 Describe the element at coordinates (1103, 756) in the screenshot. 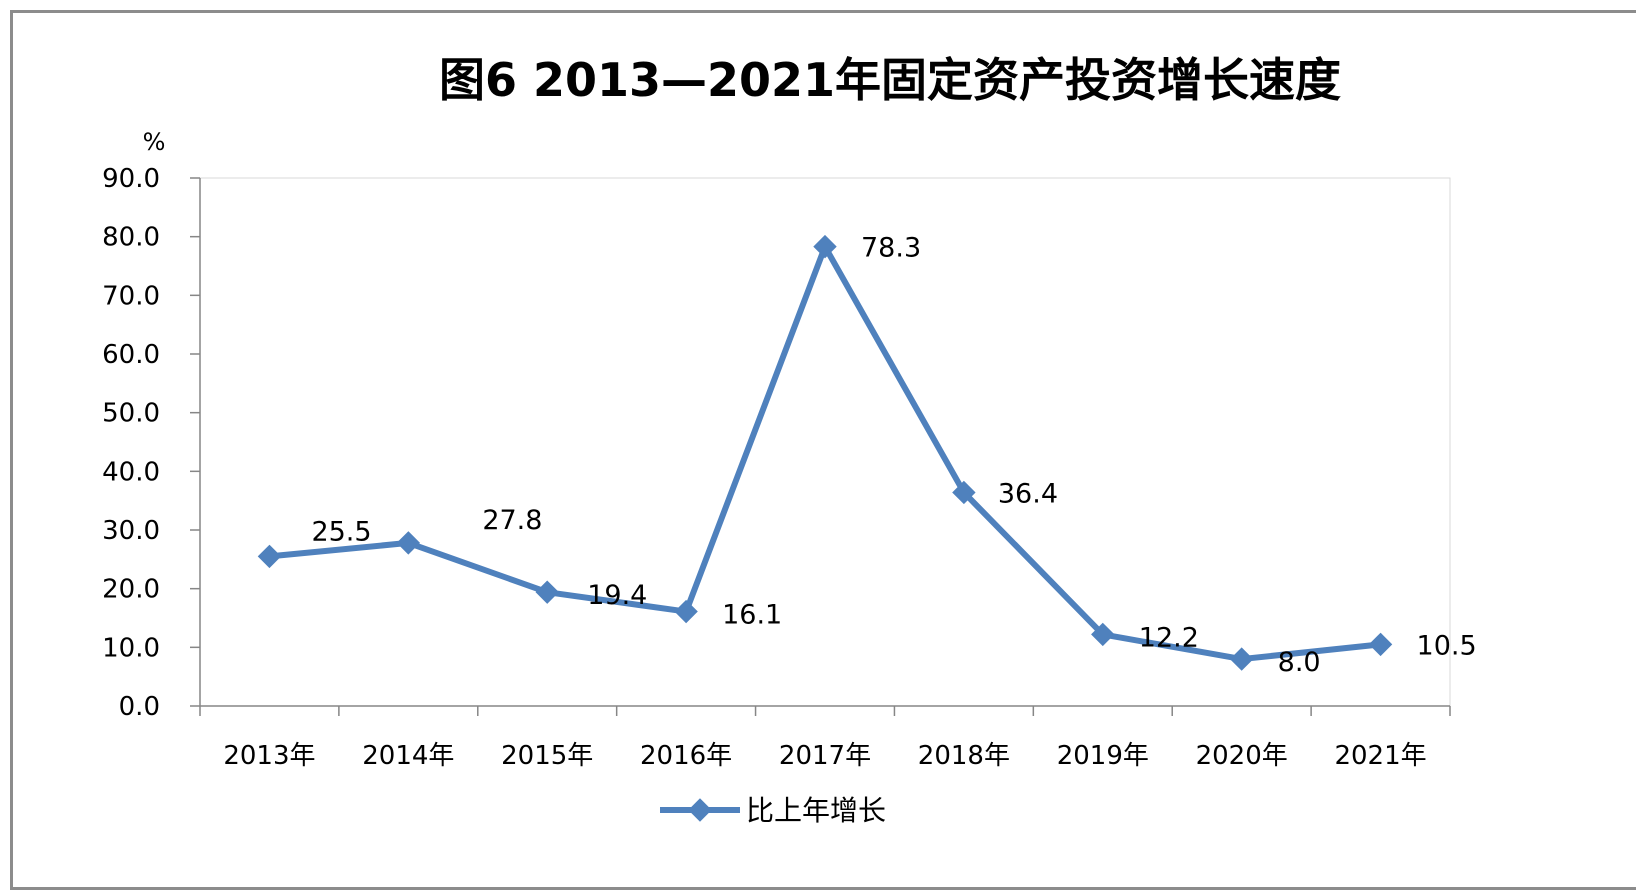

I see `x-tick-label: 2019年` at that location.